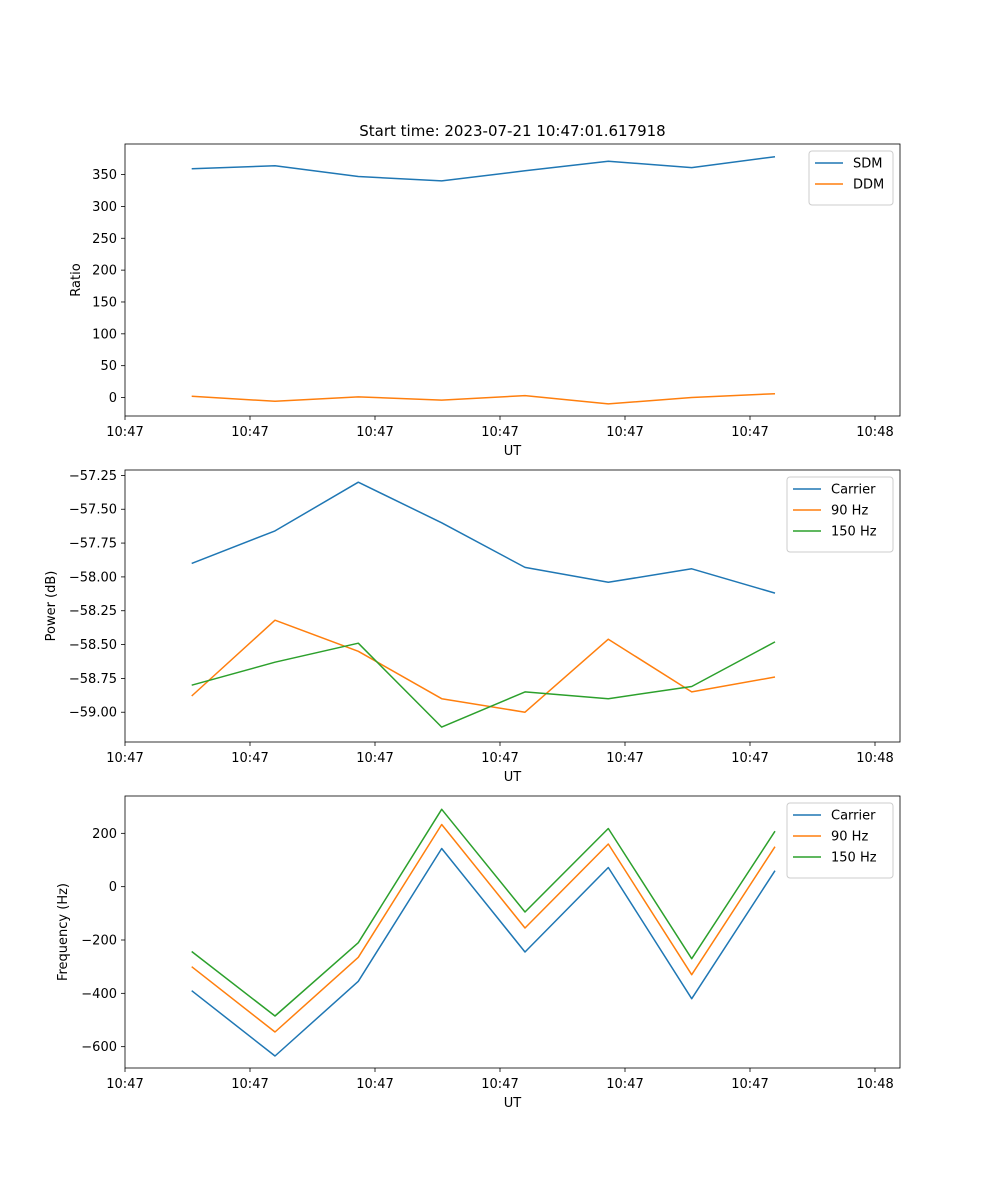 This screenshot has width=1000, height=1200. What do you see at coordinates (99, 994) in the screenshot?
I see `y-tick-label: −400` at bounding box center [99, 994].